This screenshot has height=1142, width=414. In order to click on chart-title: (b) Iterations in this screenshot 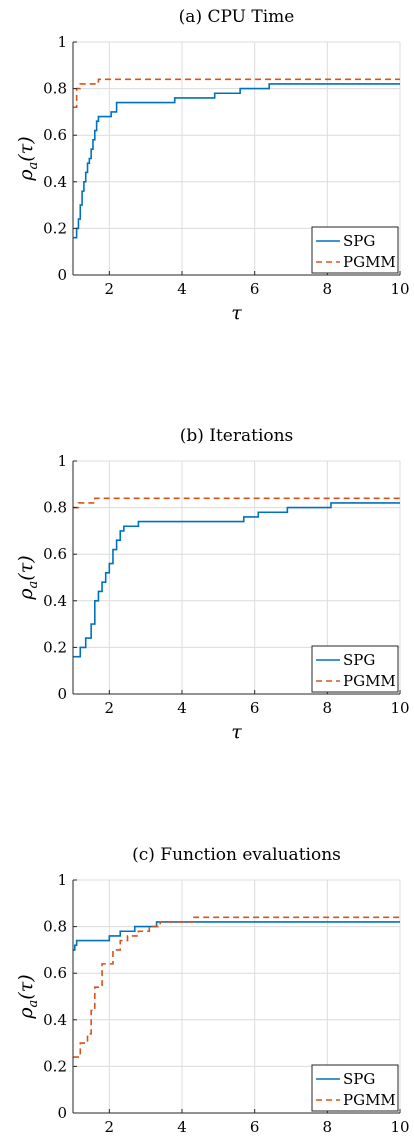, I will do `click(237, 436)`.